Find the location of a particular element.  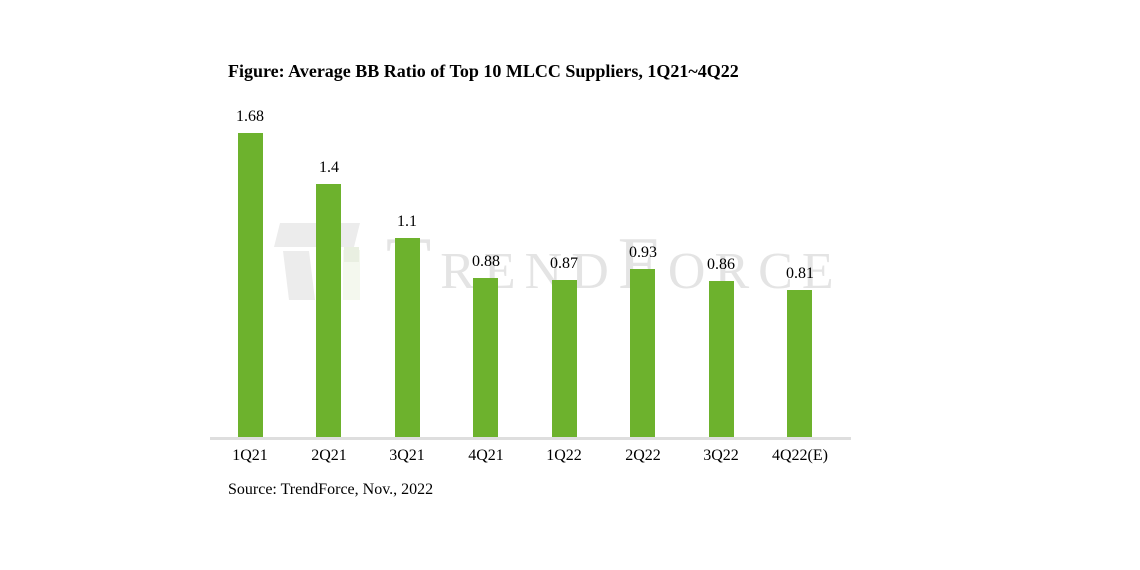

x-axis-label: 1Q22 is located at coordinates (564, 455).